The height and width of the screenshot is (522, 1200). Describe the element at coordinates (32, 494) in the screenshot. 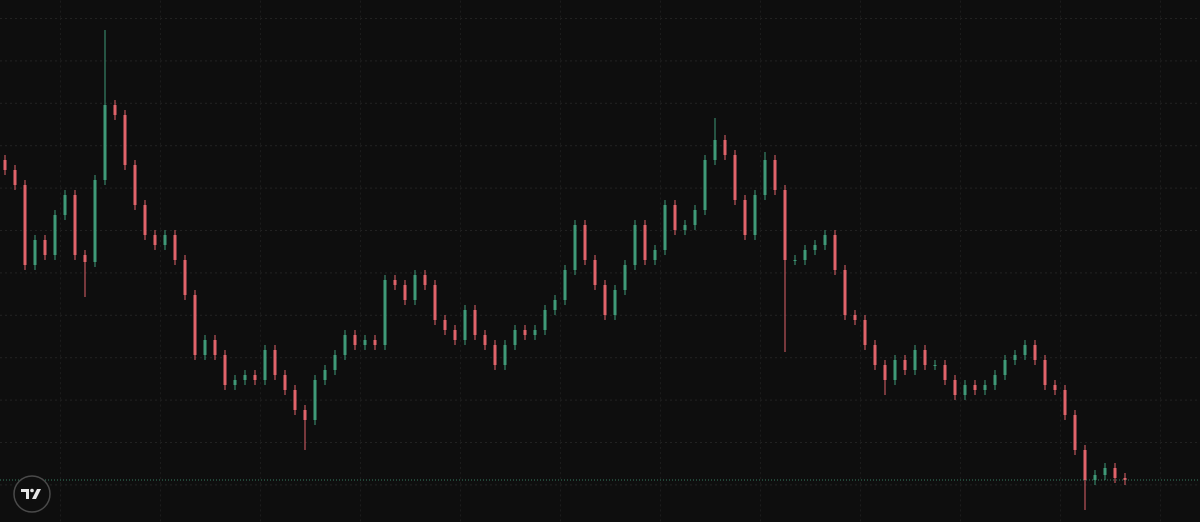

I see `tradingview-logo` at that location.